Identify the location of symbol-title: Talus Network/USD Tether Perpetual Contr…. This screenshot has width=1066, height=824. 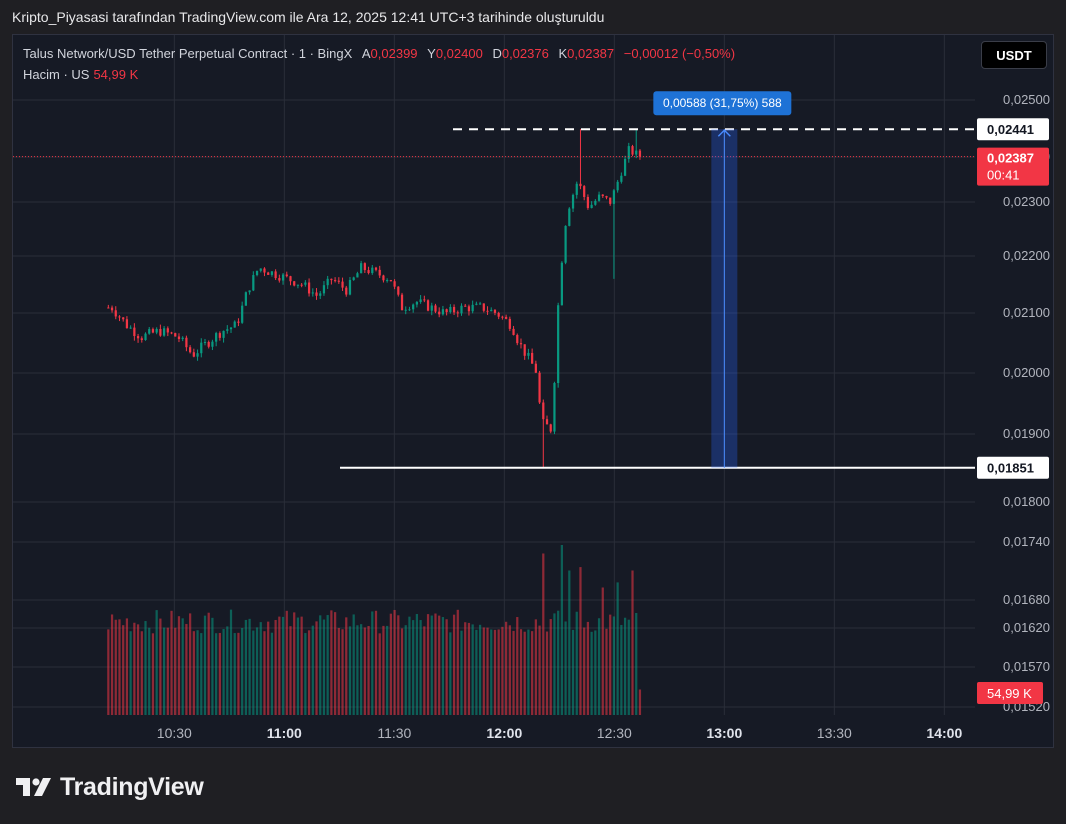
(188, 53).